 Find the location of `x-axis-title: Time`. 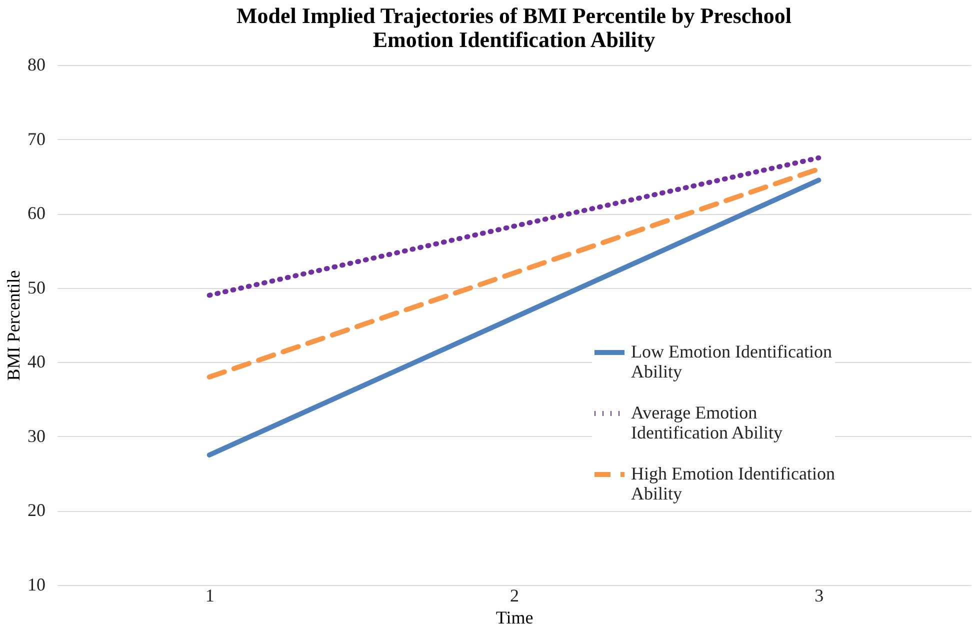

x-axis-title: Time is located at coordinates (515, 618).